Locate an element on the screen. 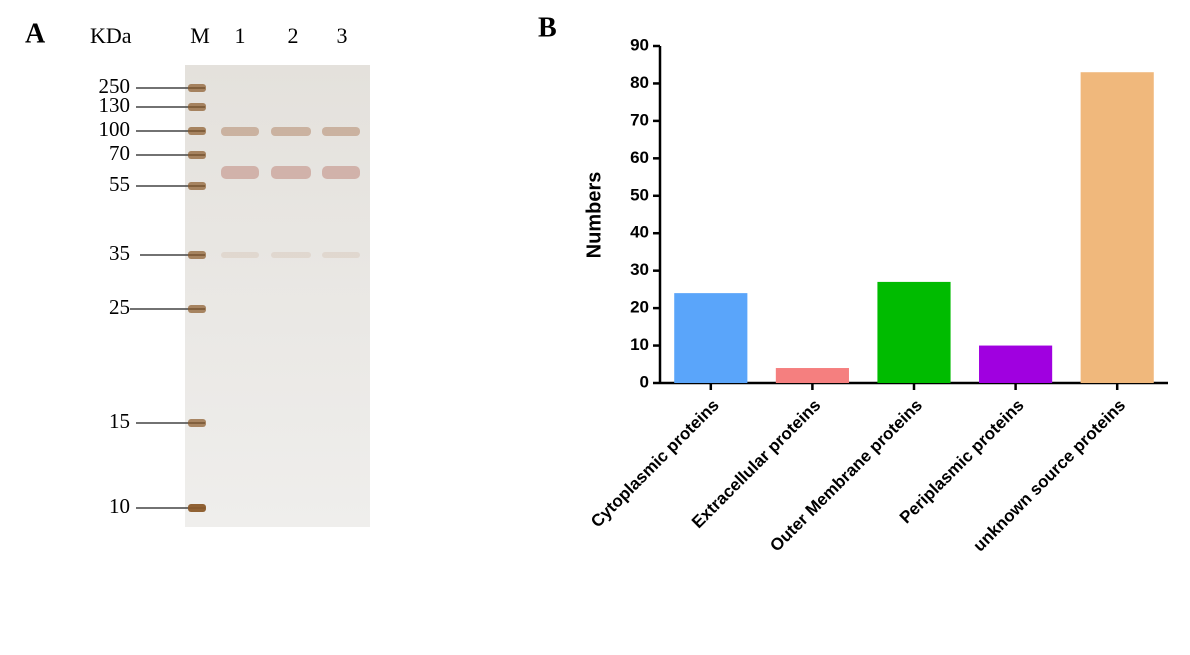  y-tick-label: 60 is located at coordinates (639, 157).